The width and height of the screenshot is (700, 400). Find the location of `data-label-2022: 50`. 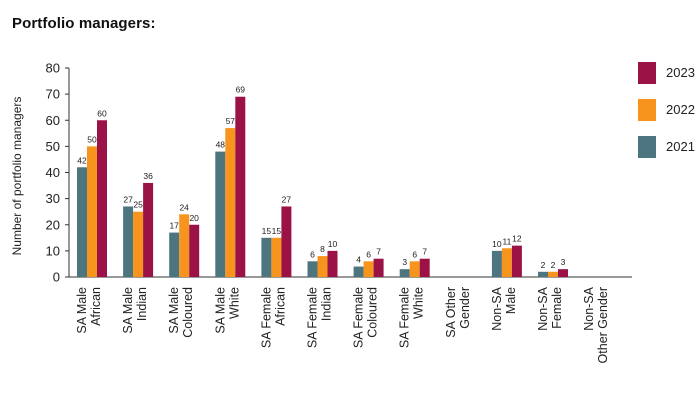

data-label-2022: 50 is located at coordinates (92, 139).